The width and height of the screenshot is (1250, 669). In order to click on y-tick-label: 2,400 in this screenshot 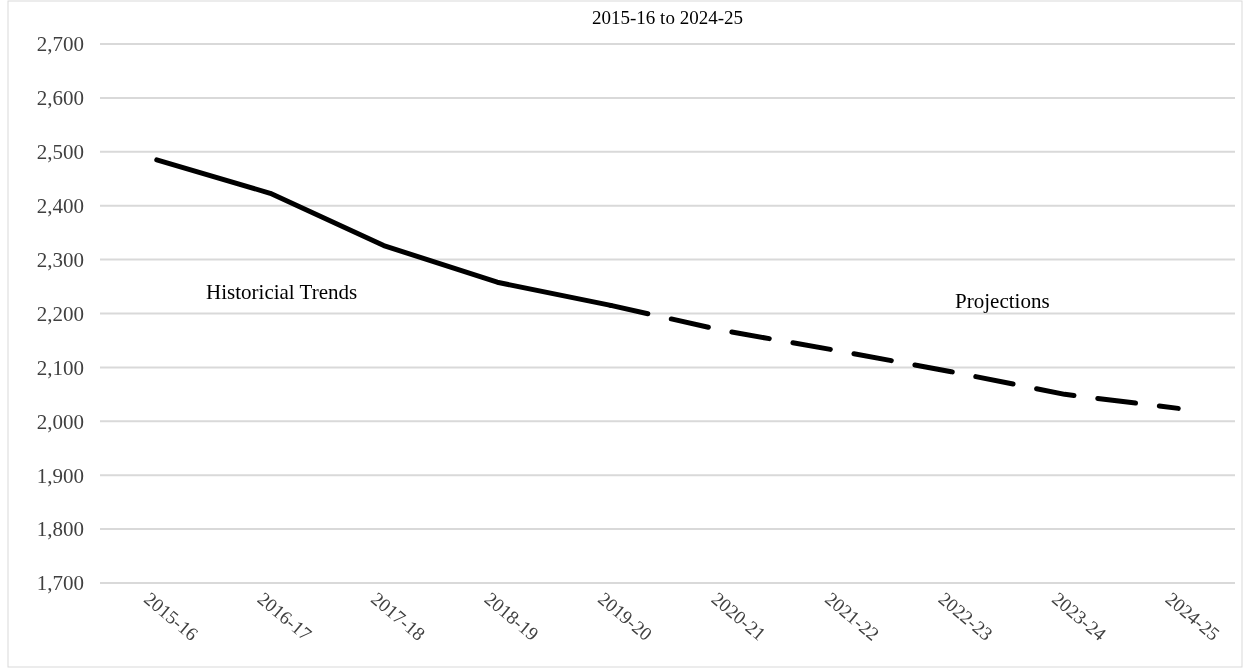, I will do `click(60, 206)`.